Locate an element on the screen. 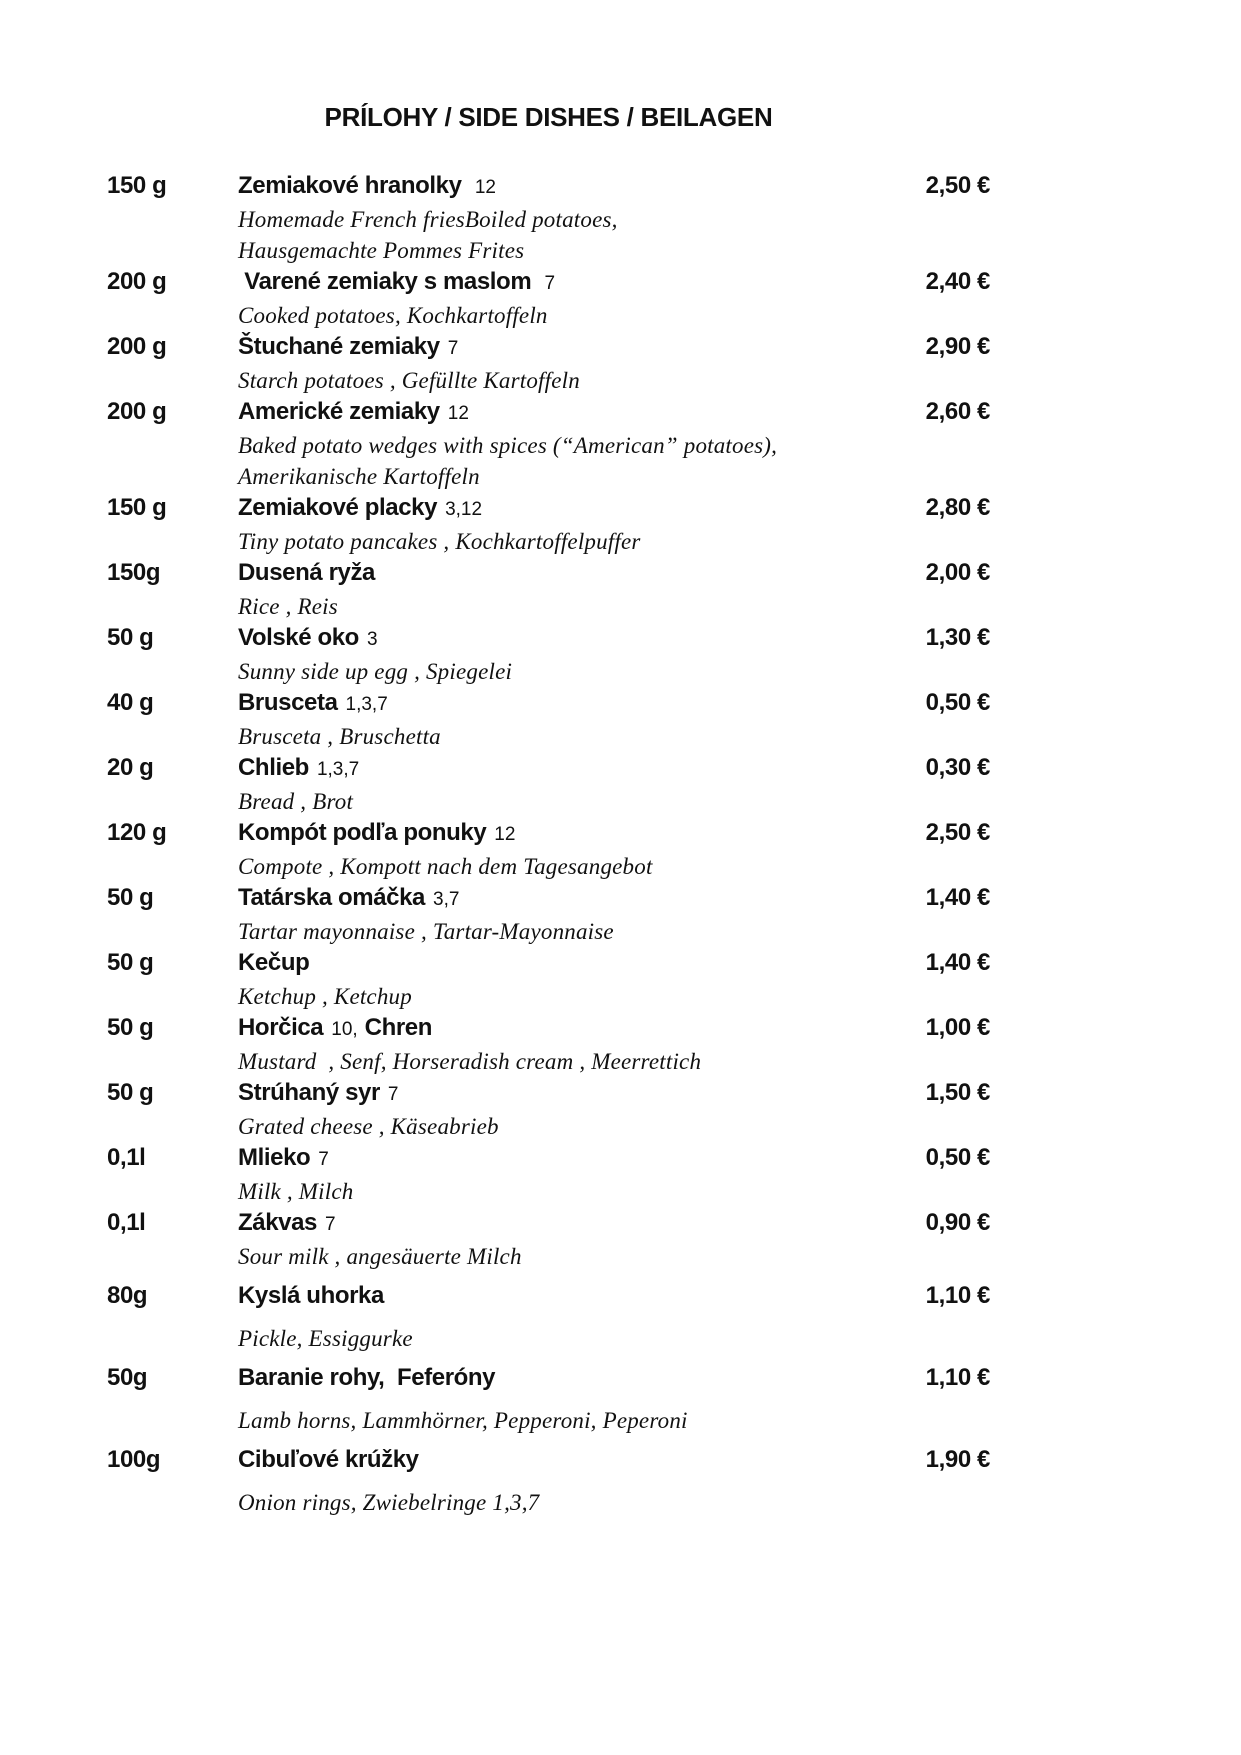  item-price: 2,50 € is located at coordinates (958, 185).